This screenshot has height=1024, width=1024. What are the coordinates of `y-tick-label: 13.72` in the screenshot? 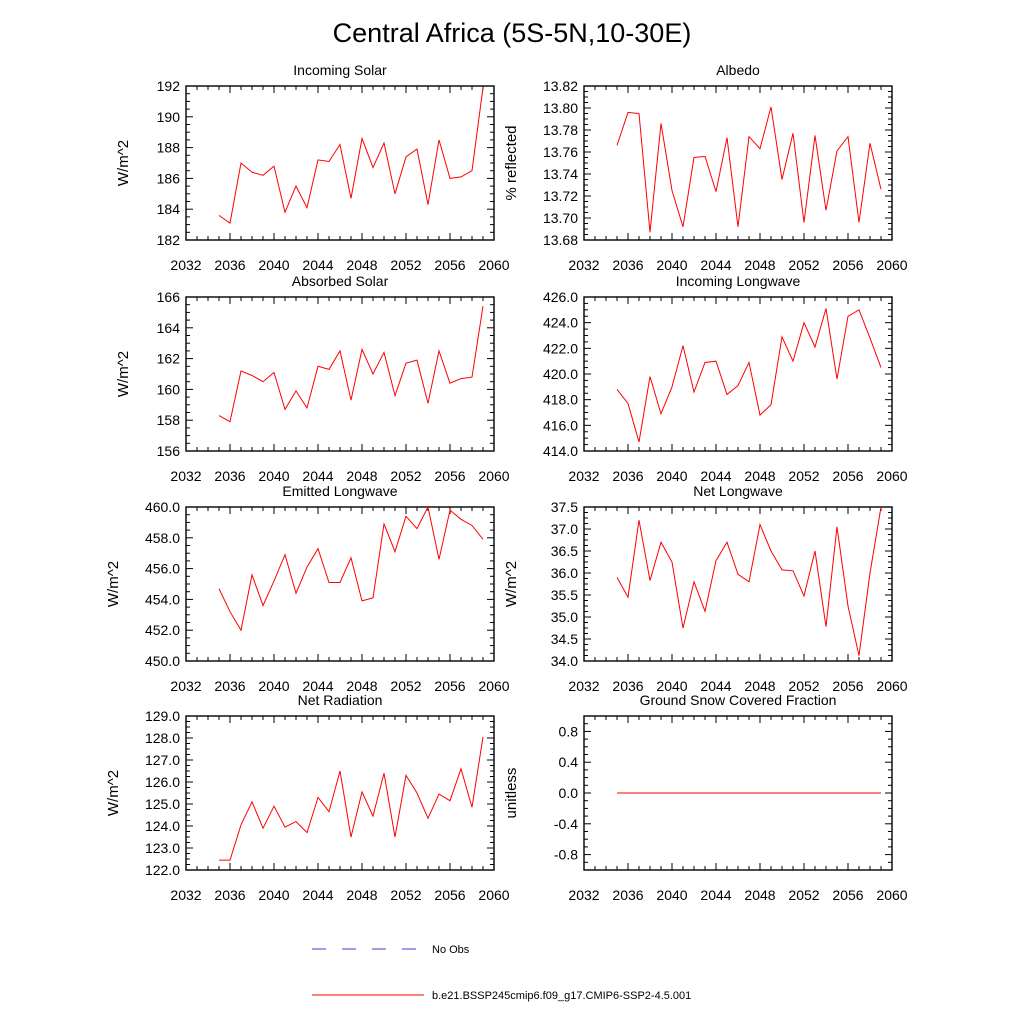 It's located at (560, 196).